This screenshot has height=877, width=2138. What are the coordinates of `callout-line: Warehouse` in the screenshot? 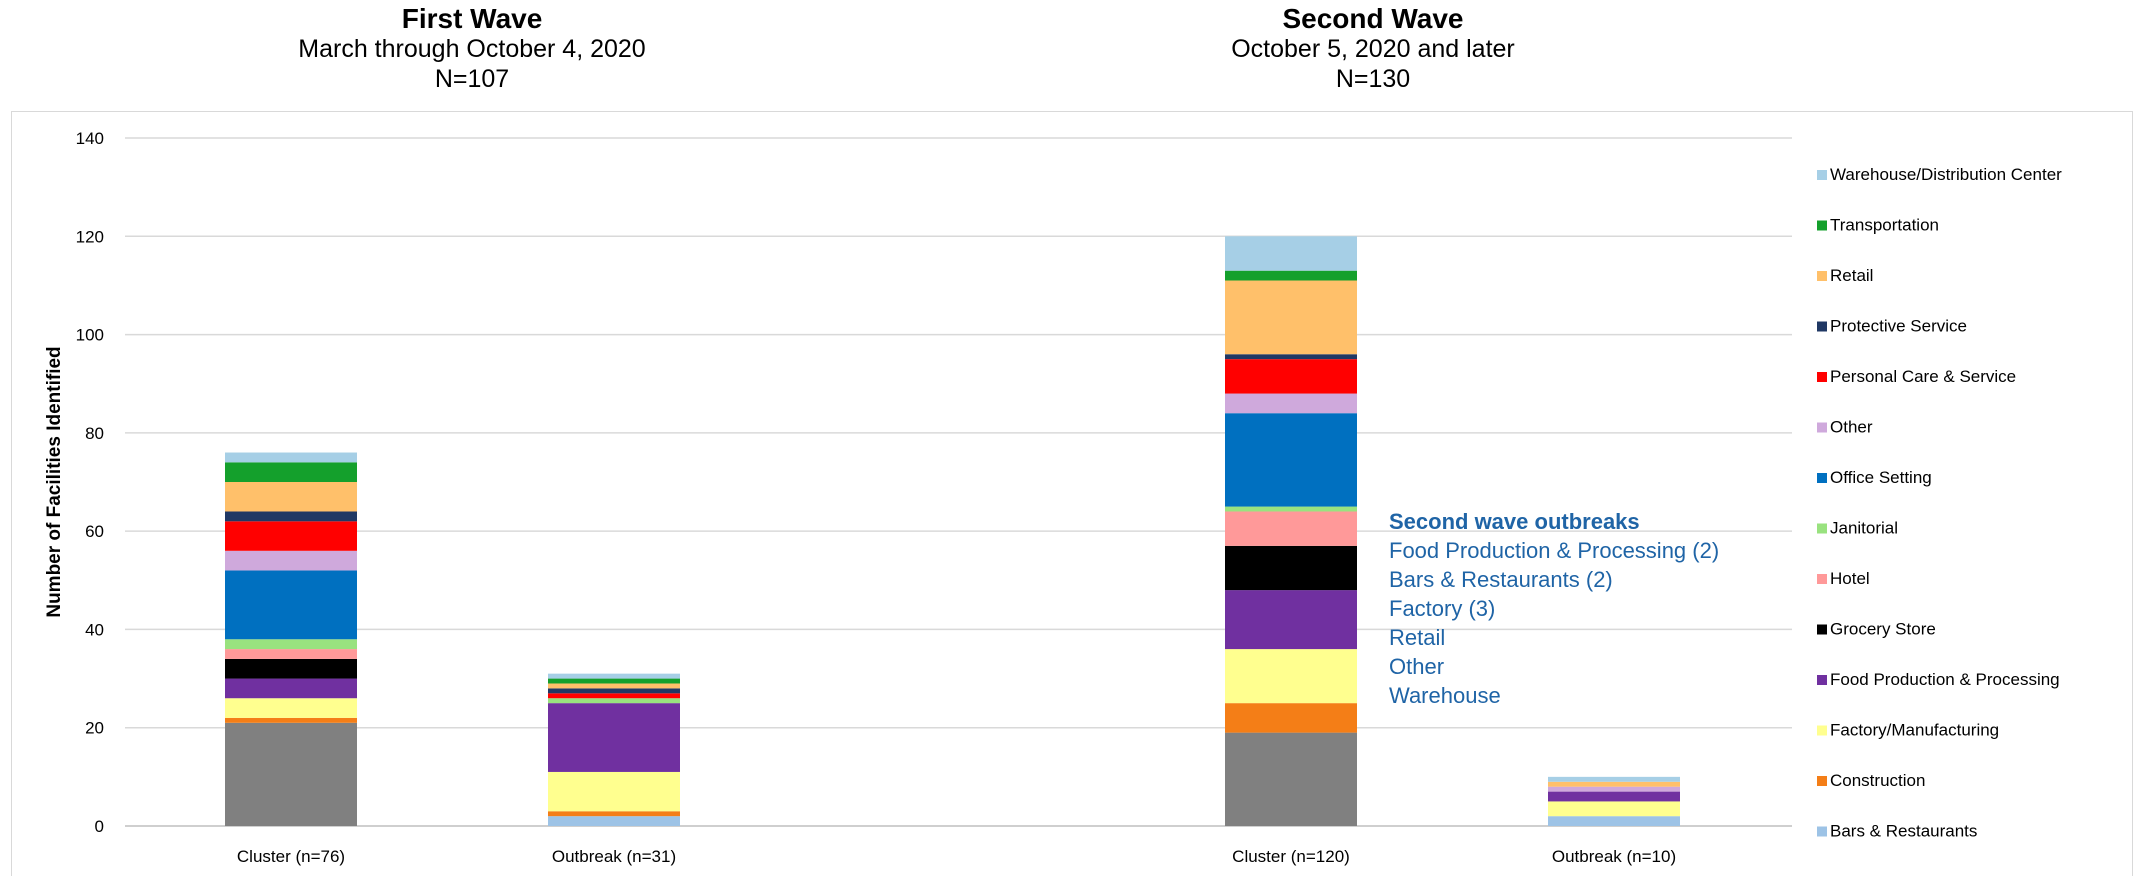 It's located at (1445, 695).